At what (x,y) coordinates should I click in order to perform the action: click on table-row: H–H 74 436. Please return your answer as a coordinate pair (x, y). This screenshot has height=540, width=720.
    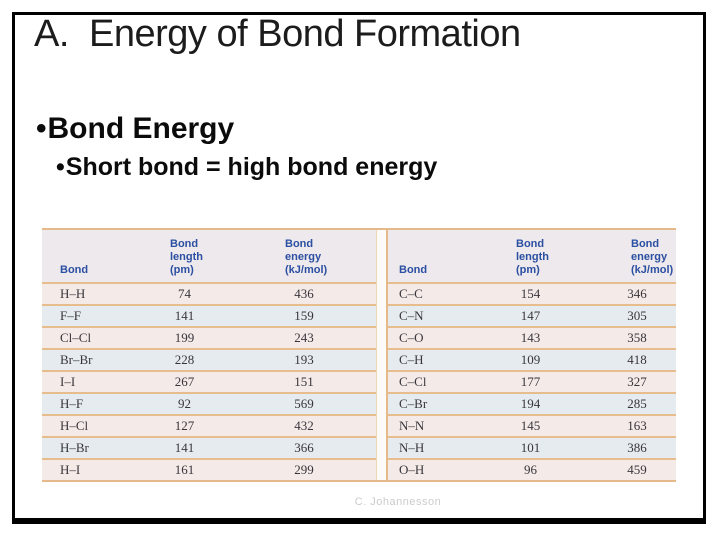
    Looking at the image, I should click on (209, 293).